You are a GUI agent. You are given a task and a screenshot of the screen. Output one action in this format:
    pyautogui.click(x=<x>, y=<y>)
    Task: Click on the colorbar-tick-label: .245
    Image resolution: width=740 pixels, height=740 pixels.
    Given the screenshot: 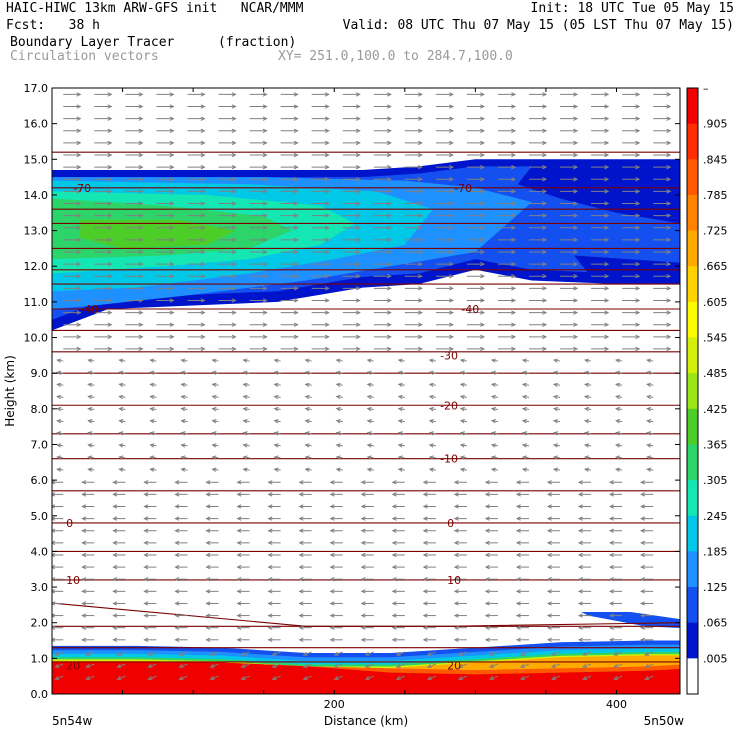 What is the action you would take?
    pyautogui.click(x=715, y=516)
    